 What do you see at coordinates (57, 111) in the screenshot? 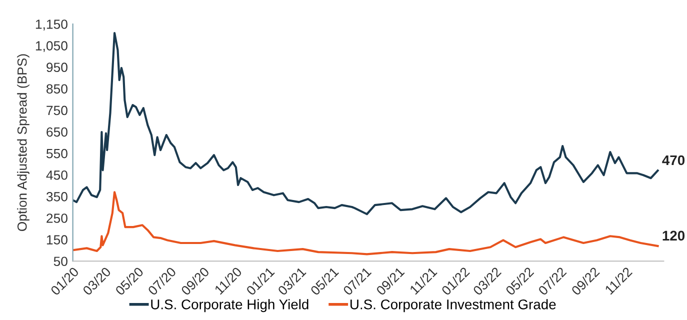
I see `y-tick-label: 750` at bounding box center [57, 111].